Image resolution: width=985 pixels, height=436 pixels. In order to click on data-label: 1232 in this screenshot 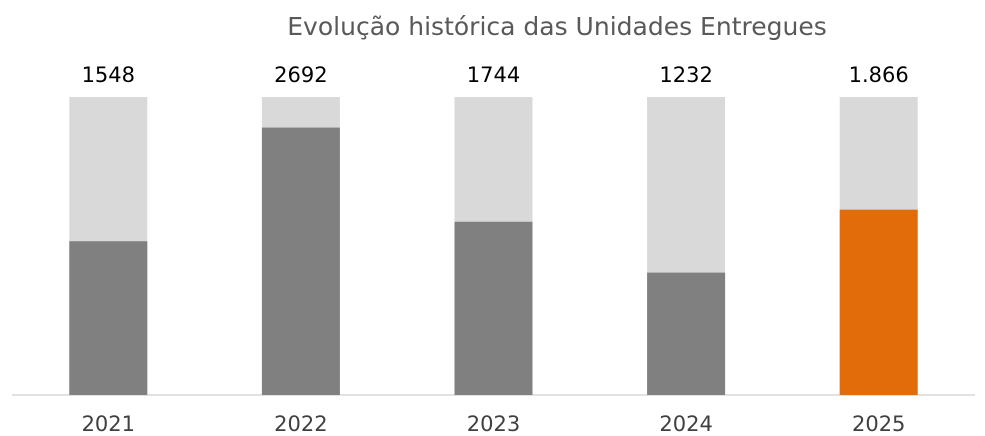, I will do `click(685, 75)`.